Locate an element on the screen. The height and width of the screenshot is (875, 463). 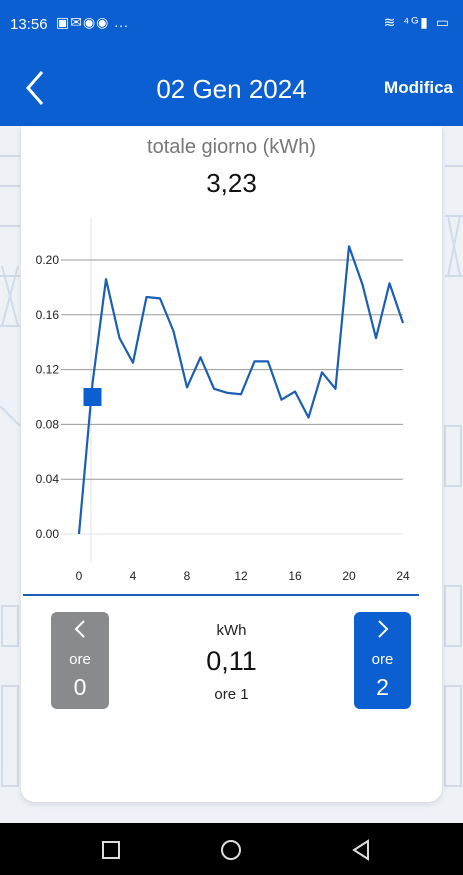
x-tick-label: 12 is located at coordinates (241, 576).